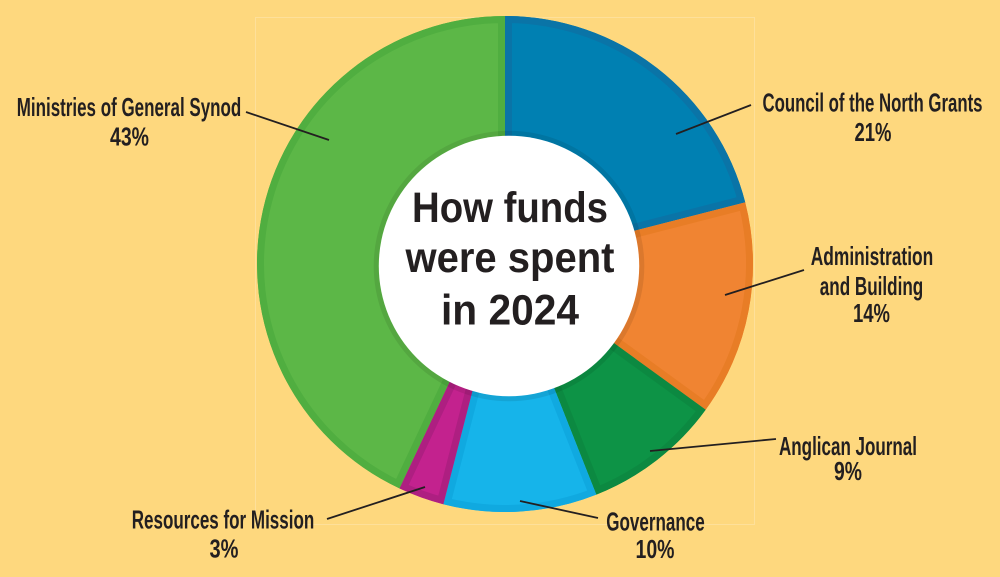  I want to click on svg-text: 9%, so click(848, 471).